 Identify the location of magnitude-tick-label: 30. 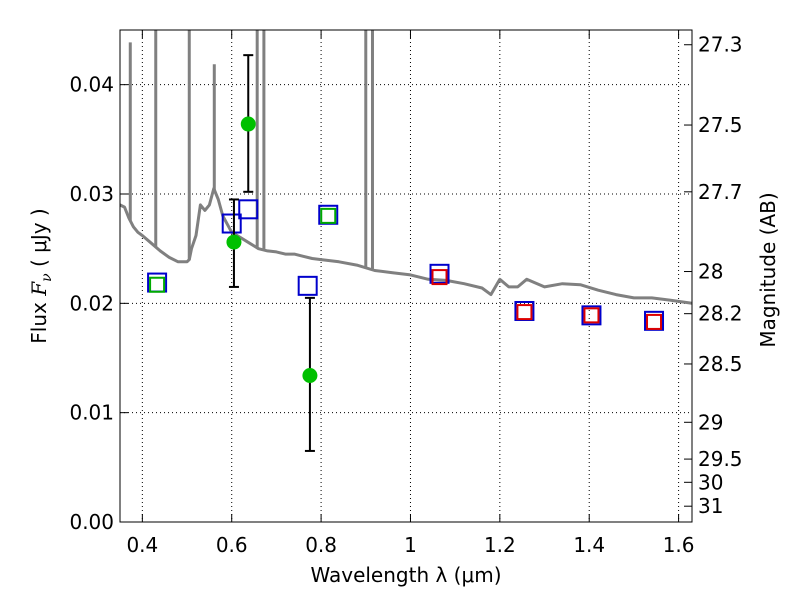
(710, 482).